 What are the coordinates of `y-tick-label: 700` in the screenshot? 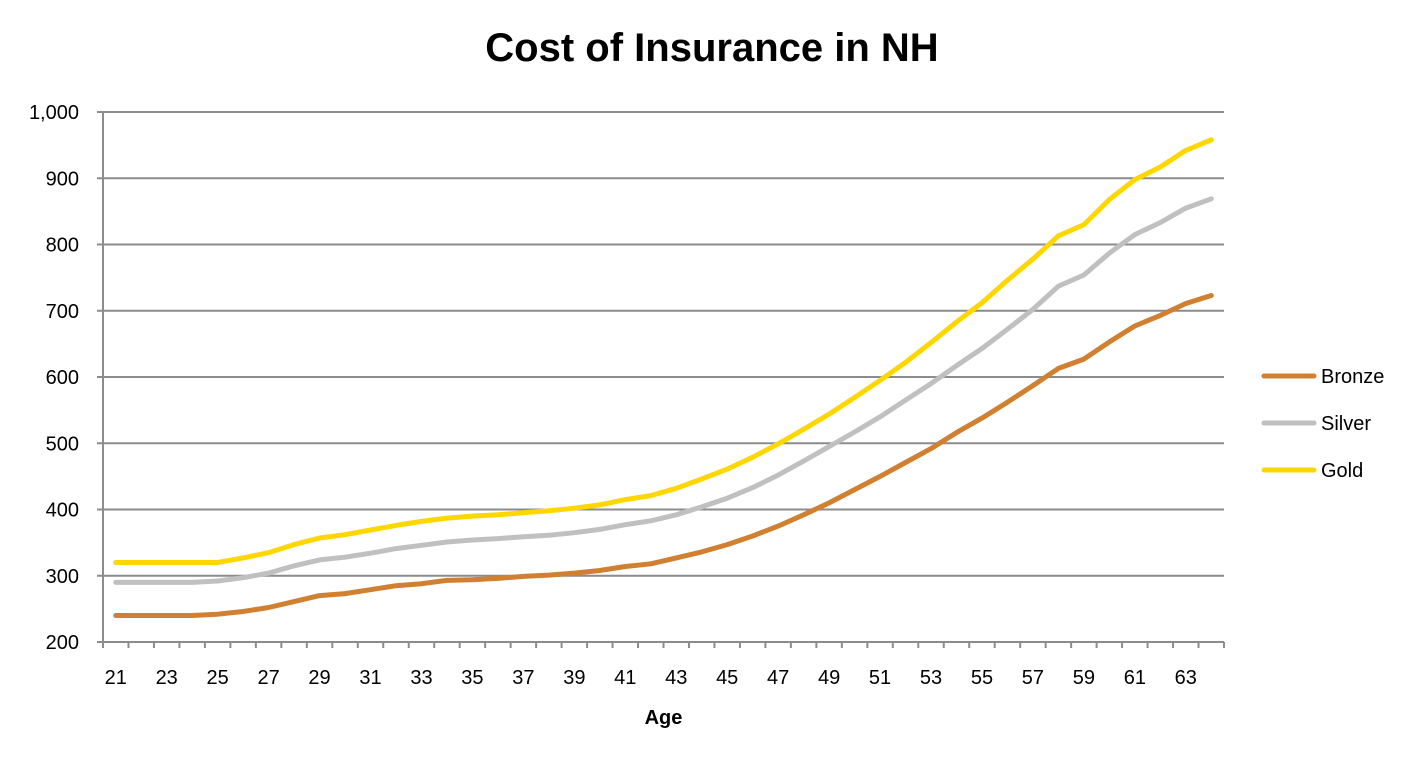 It's located at (62, 312).